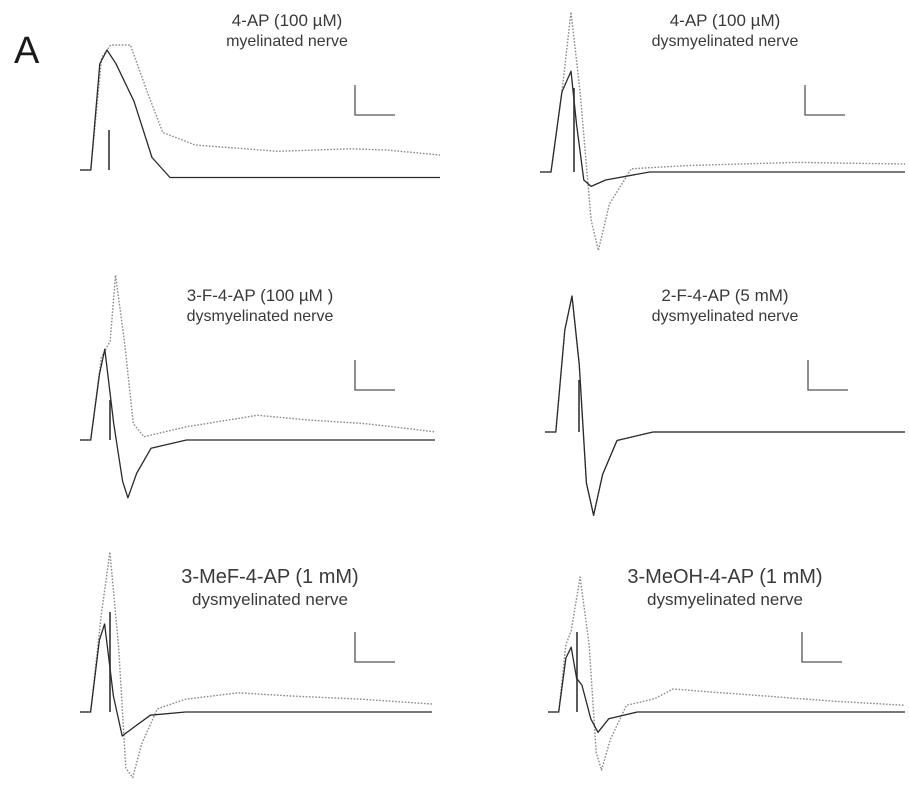 This screenshot has height=795, width=909. I want to click on trace-line-2-drug, so click(723, 131).